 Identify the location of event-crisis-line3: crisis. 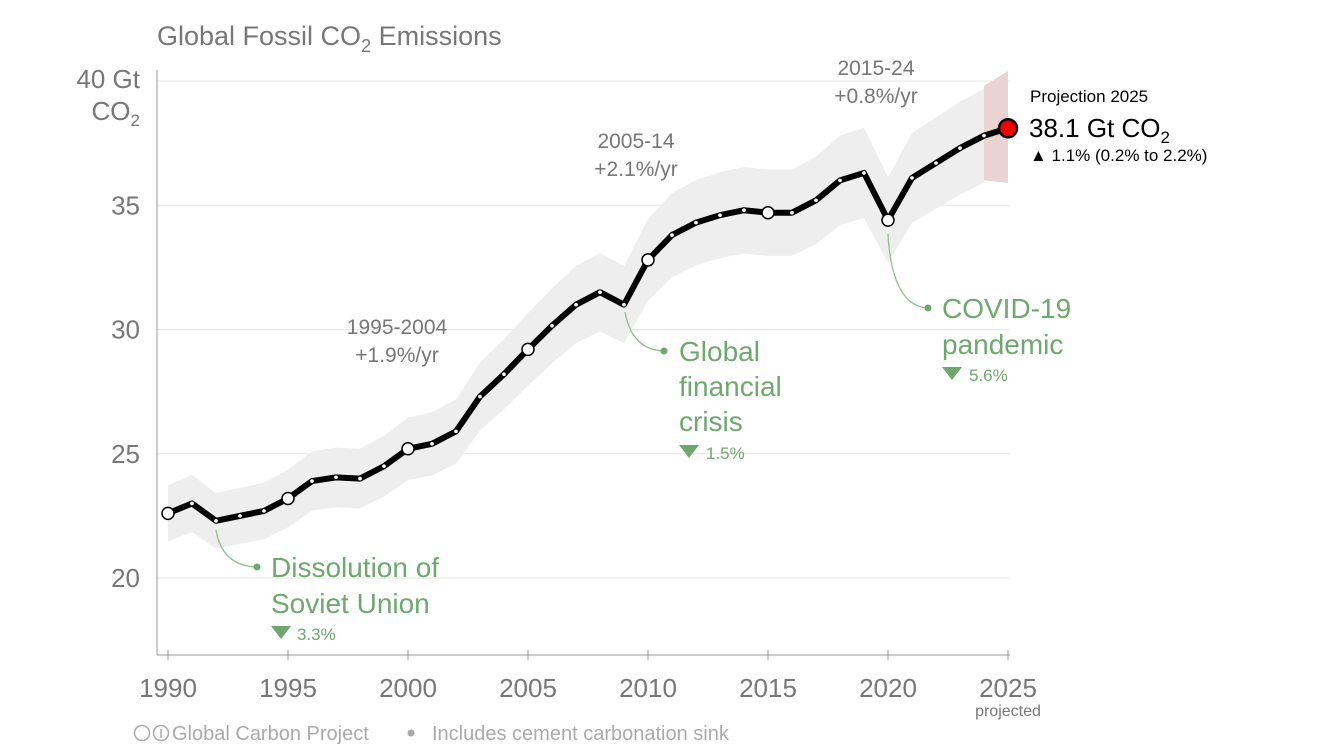
(711, 421).